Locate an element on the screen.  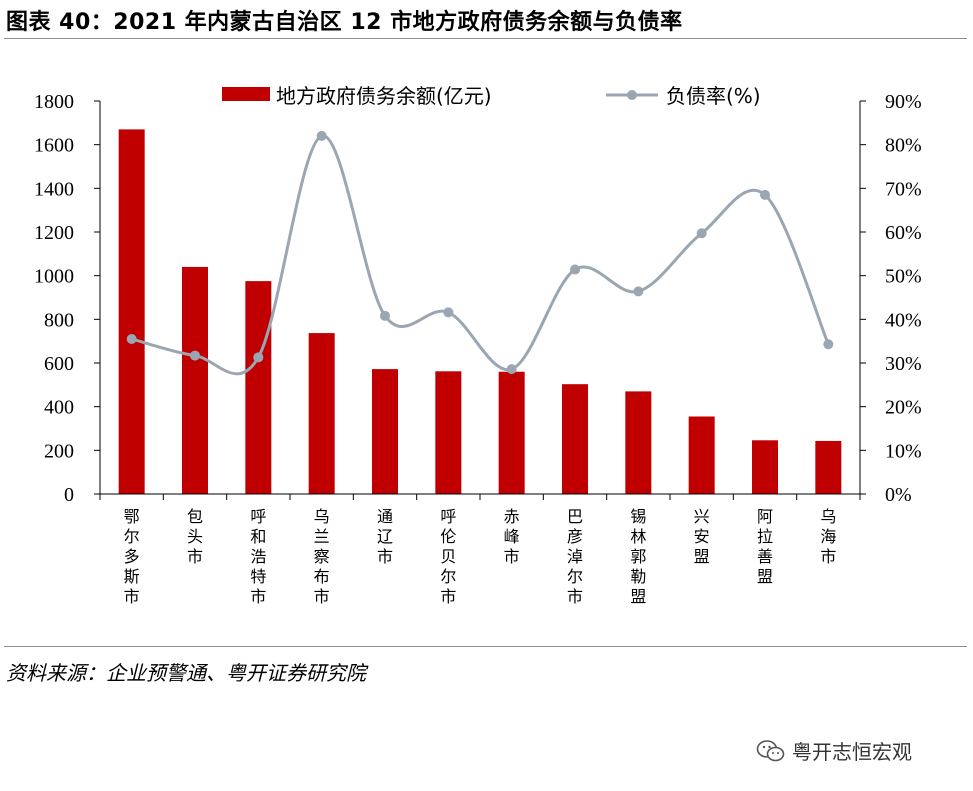
category-label: 巴彦淖尔市 is located at coordinates (575, 556).